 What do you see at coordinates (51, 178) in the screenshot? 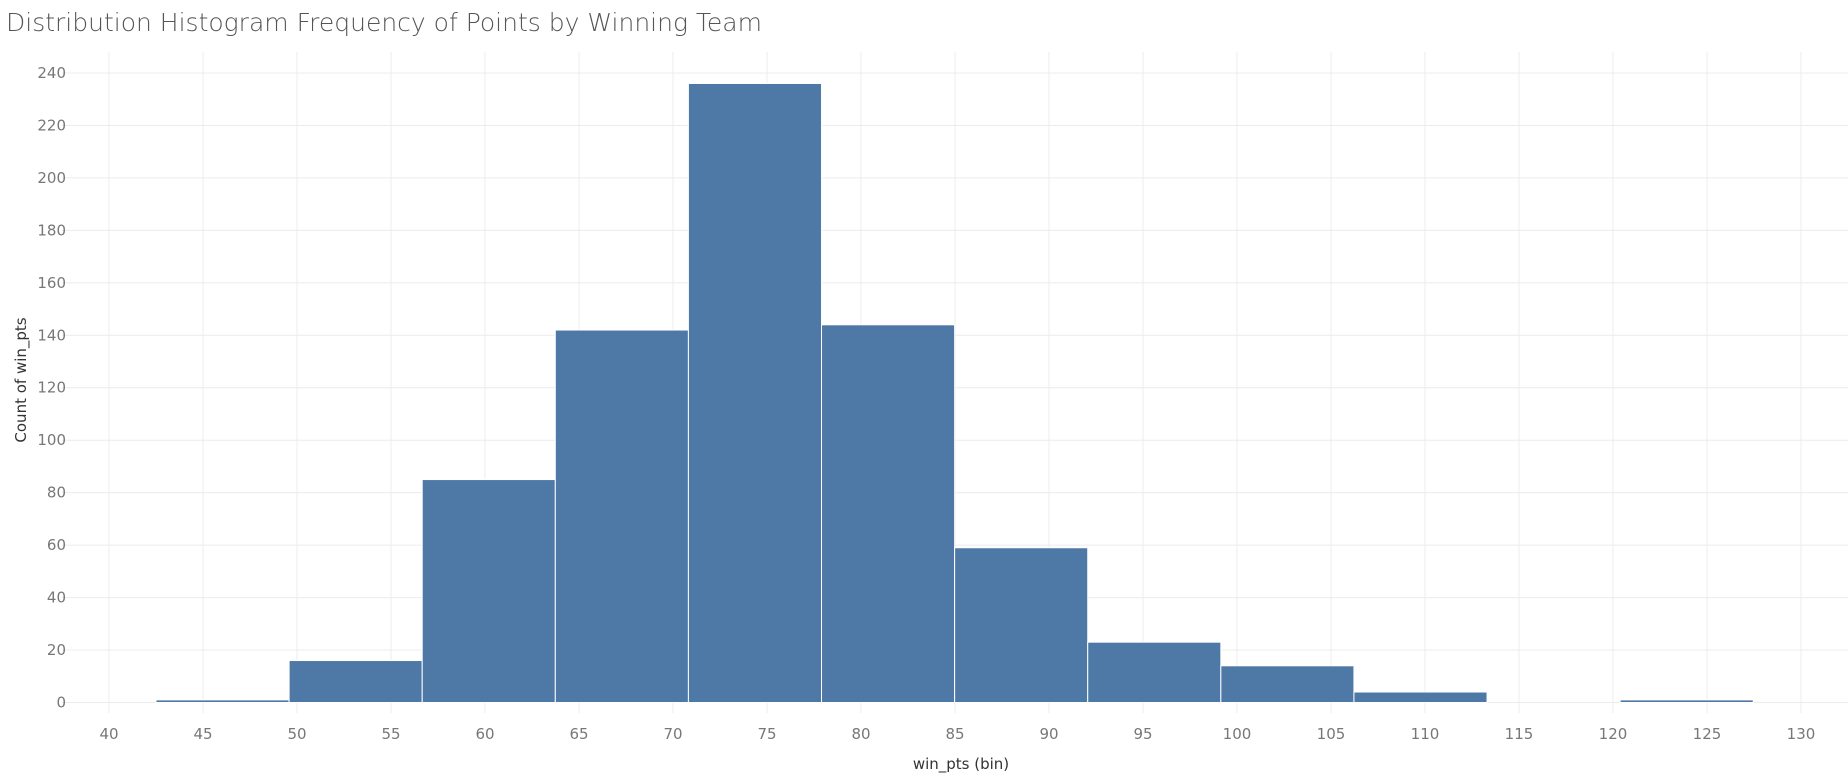
I see `y-tick-label: 200` at bounding box center [51, 178].